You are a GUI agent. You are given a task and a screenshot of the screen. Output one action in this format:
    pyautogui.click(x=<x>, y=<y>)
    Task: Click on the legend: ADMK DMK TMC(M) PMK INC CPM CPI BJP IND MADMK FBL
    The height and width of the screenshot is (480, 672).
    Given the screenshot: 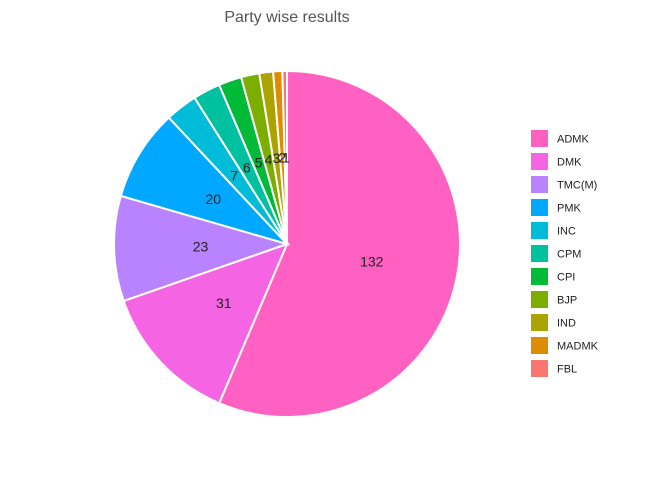 What is the action you would take?
    pyautogui.click(x=565, y=253)
    